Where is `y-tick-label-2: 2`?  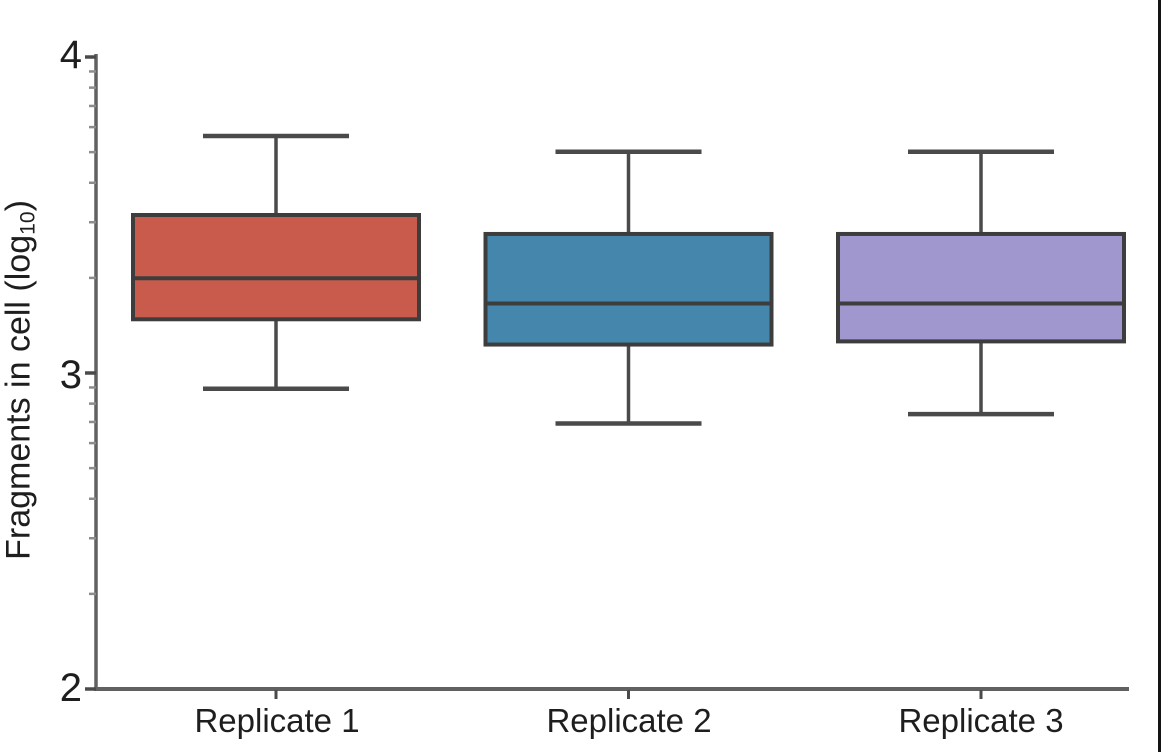
y-tick-label-2: 2 is located at coordinates (70, 688).